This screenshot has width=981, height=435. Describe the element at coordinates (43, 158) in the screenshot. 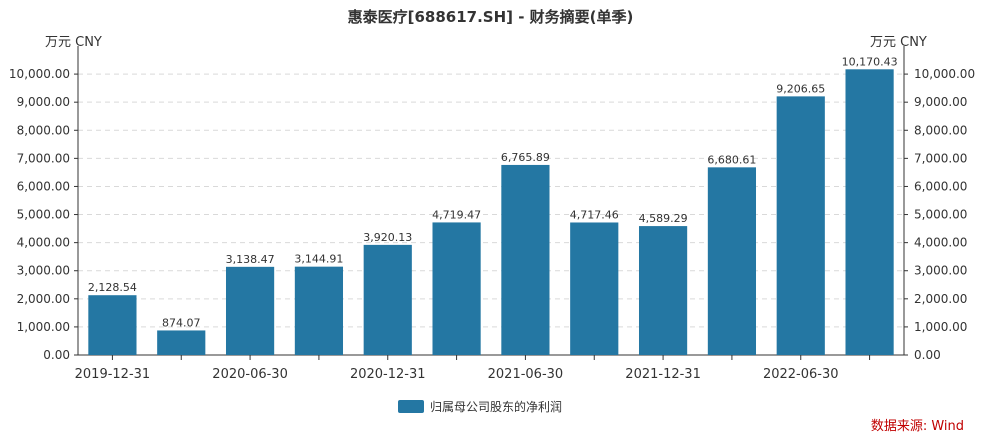

I see `y-tick-label-left: 7,000.00` at that location.